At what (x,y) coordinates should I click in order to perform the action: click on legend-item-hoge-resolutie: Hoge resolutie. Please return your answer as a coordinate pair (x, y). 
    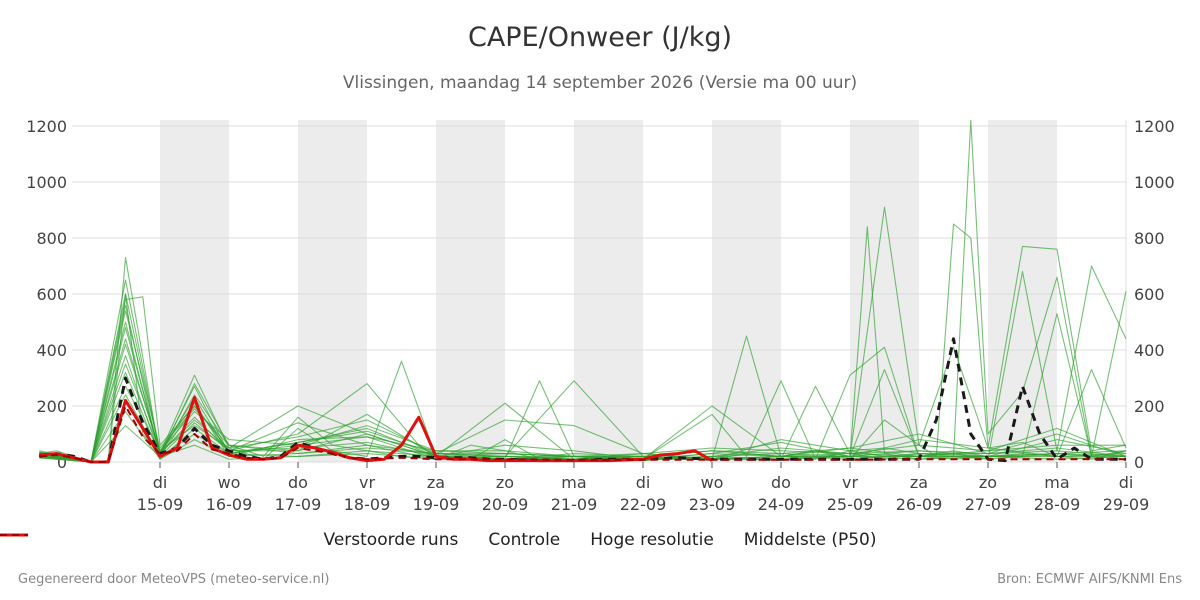
    Looking at the image, I should click on (357, 540).